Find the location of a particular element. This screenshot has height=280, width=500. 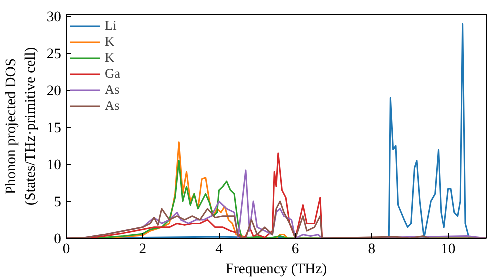

y-tick-label: 0 is located at coordinates (58, 240).